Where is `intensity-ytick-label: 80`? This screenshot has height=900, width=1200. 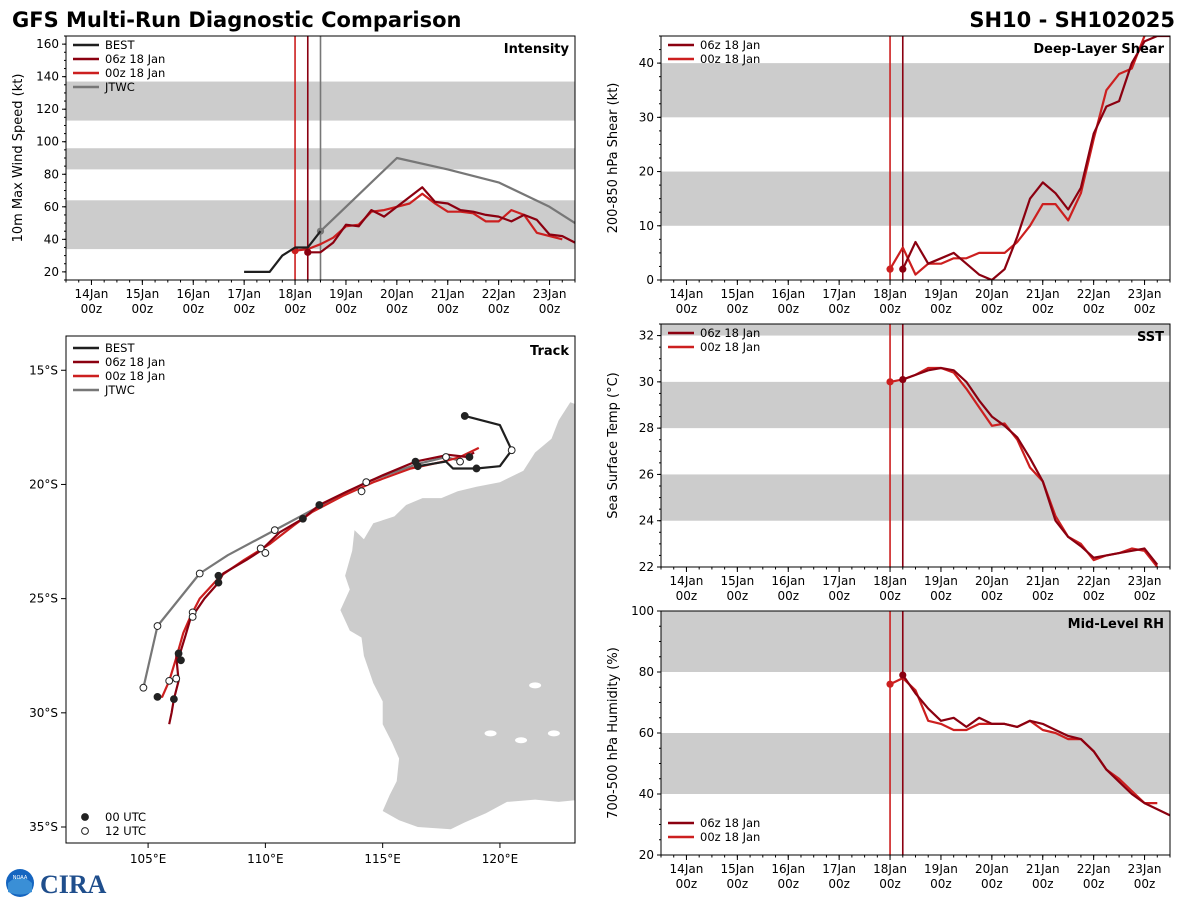 intensity-ytick-label: 80 is located at coordinates (51, 174).